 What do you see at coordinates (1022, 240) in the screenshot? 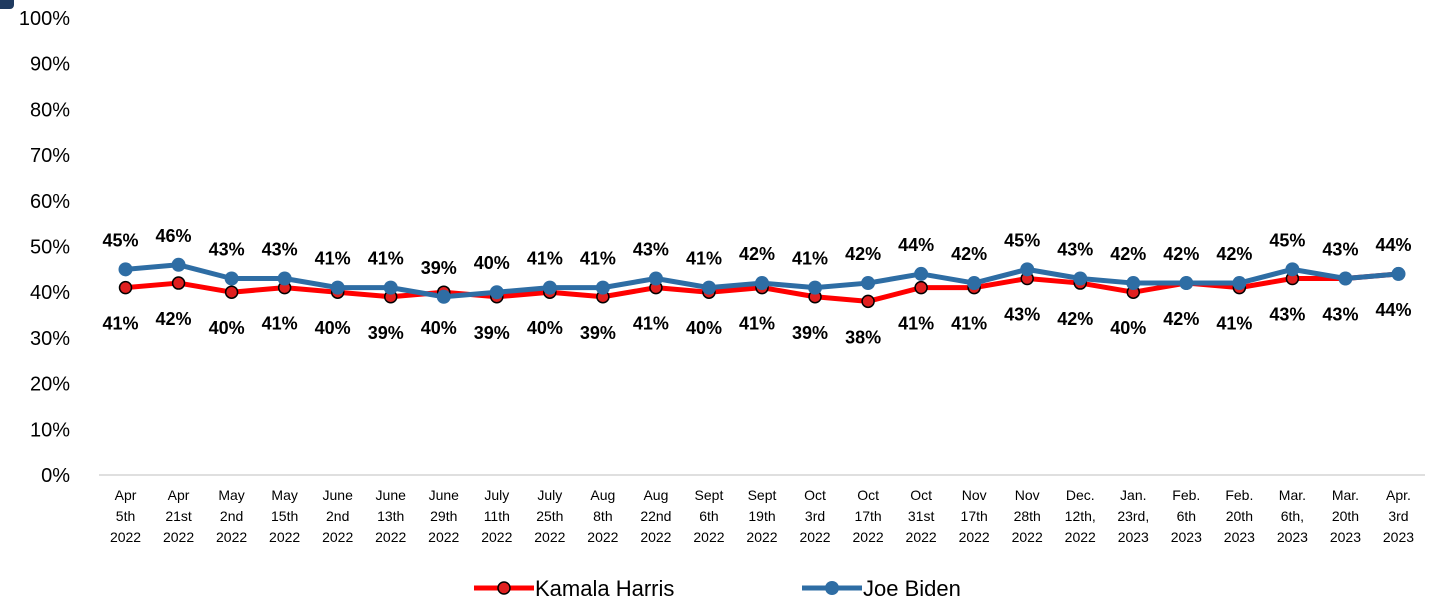
I see `biden-data-label: 45%` at bounding box center [1022, 240].